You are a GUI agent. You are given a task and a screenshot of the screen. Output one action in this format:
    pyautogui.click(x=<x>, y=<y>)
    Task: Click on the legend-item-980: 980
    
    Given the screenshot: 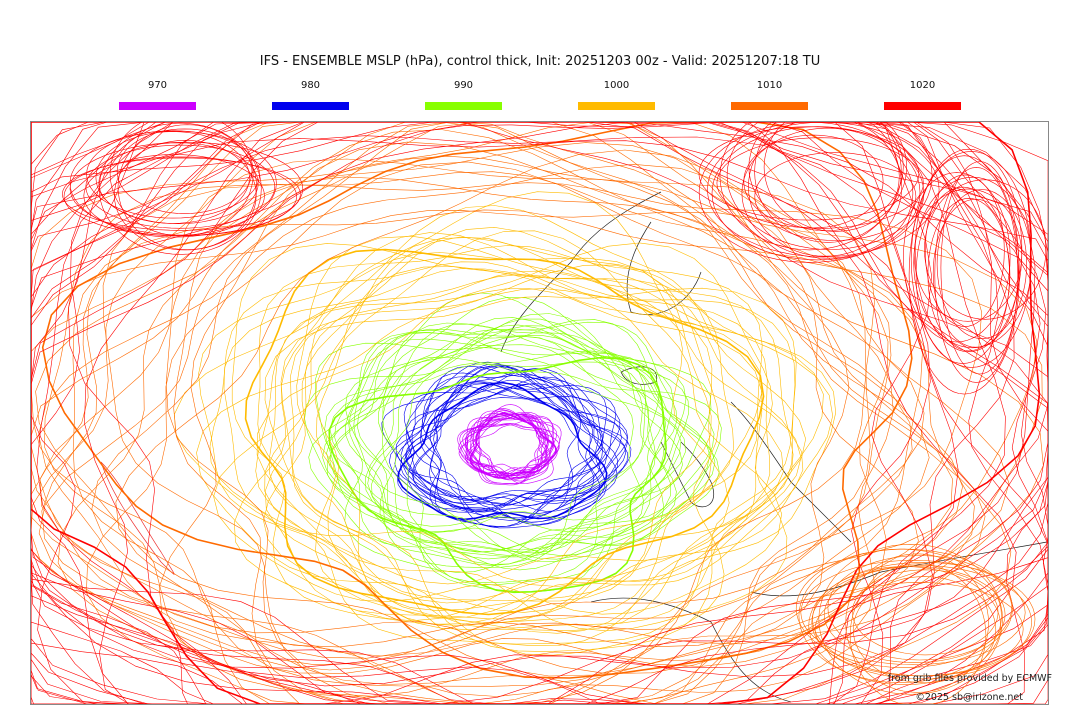 What is the action you would take?
    pyautogui.click(x=310, y=95)
    